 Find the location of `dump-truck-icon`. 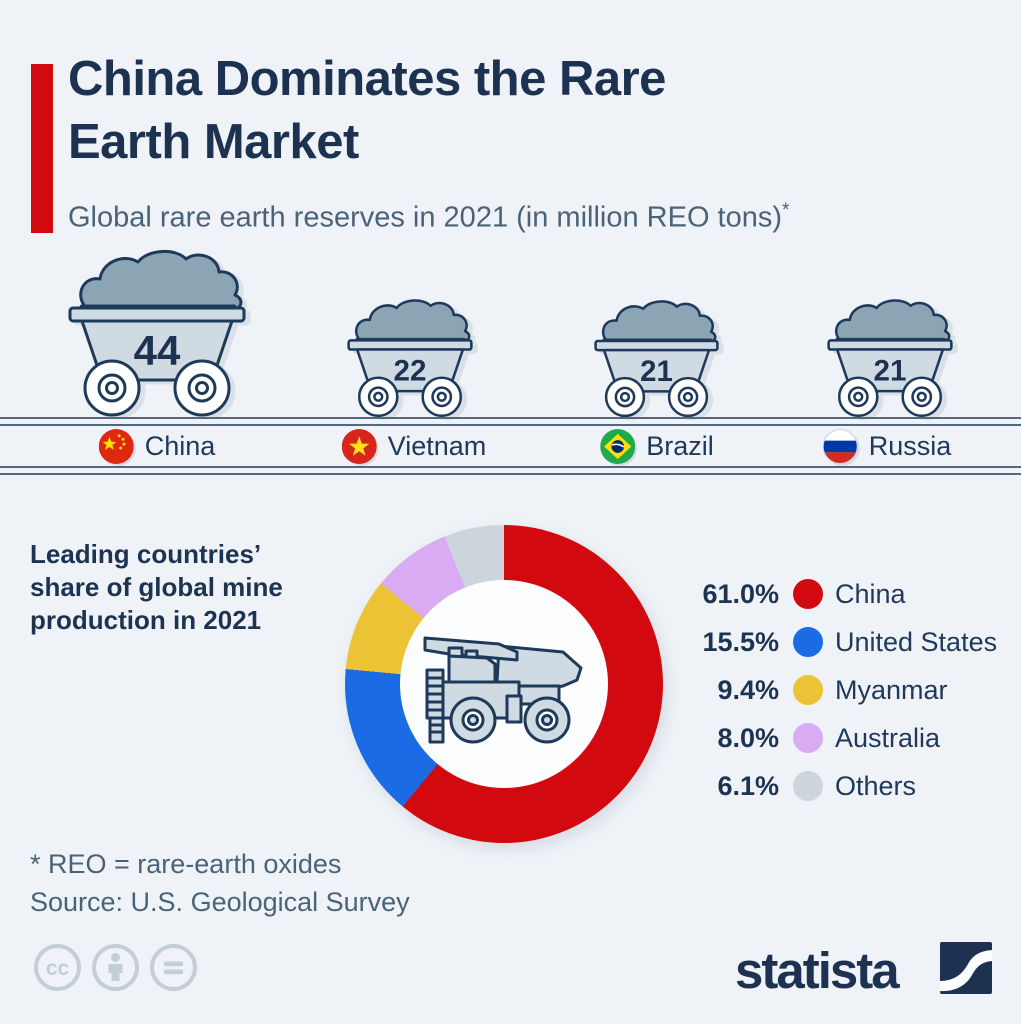

dump-truck-icon is located at coordinates (503, 690).